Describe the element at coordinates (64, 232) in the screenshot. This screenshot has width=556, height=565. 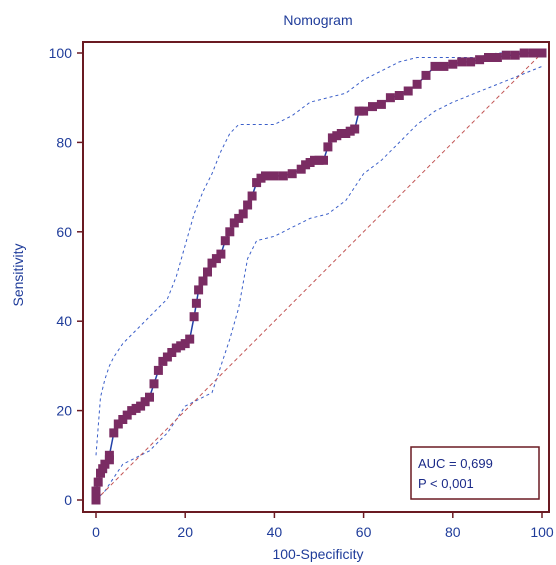
I see `y-tick-label: 60` at that location.